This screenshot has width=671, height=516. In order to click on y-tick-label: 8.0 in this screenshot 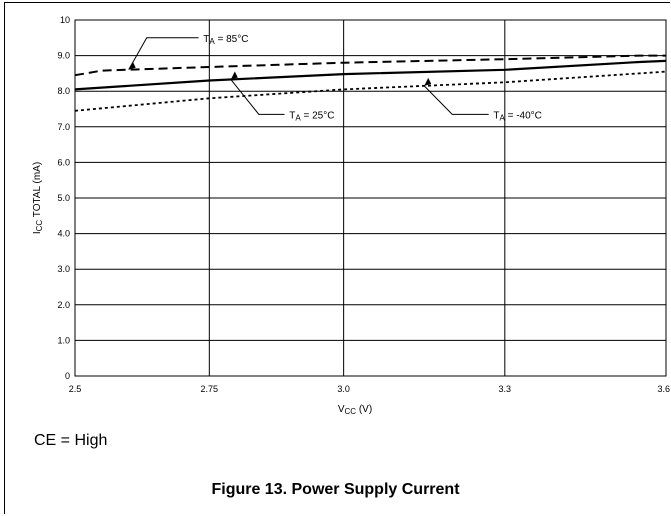, I will do `click(63, 91)`.